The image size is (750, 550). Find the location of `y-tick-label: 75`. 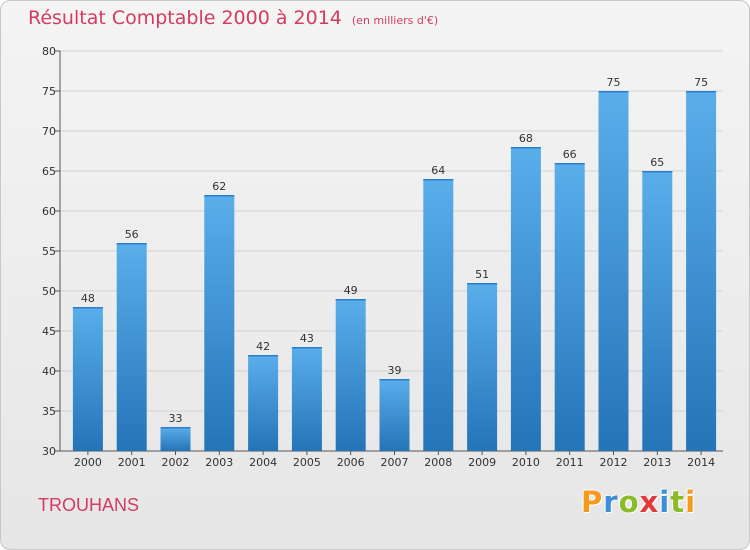

y-tick-label: 75 is located at coordinates (49, 91).